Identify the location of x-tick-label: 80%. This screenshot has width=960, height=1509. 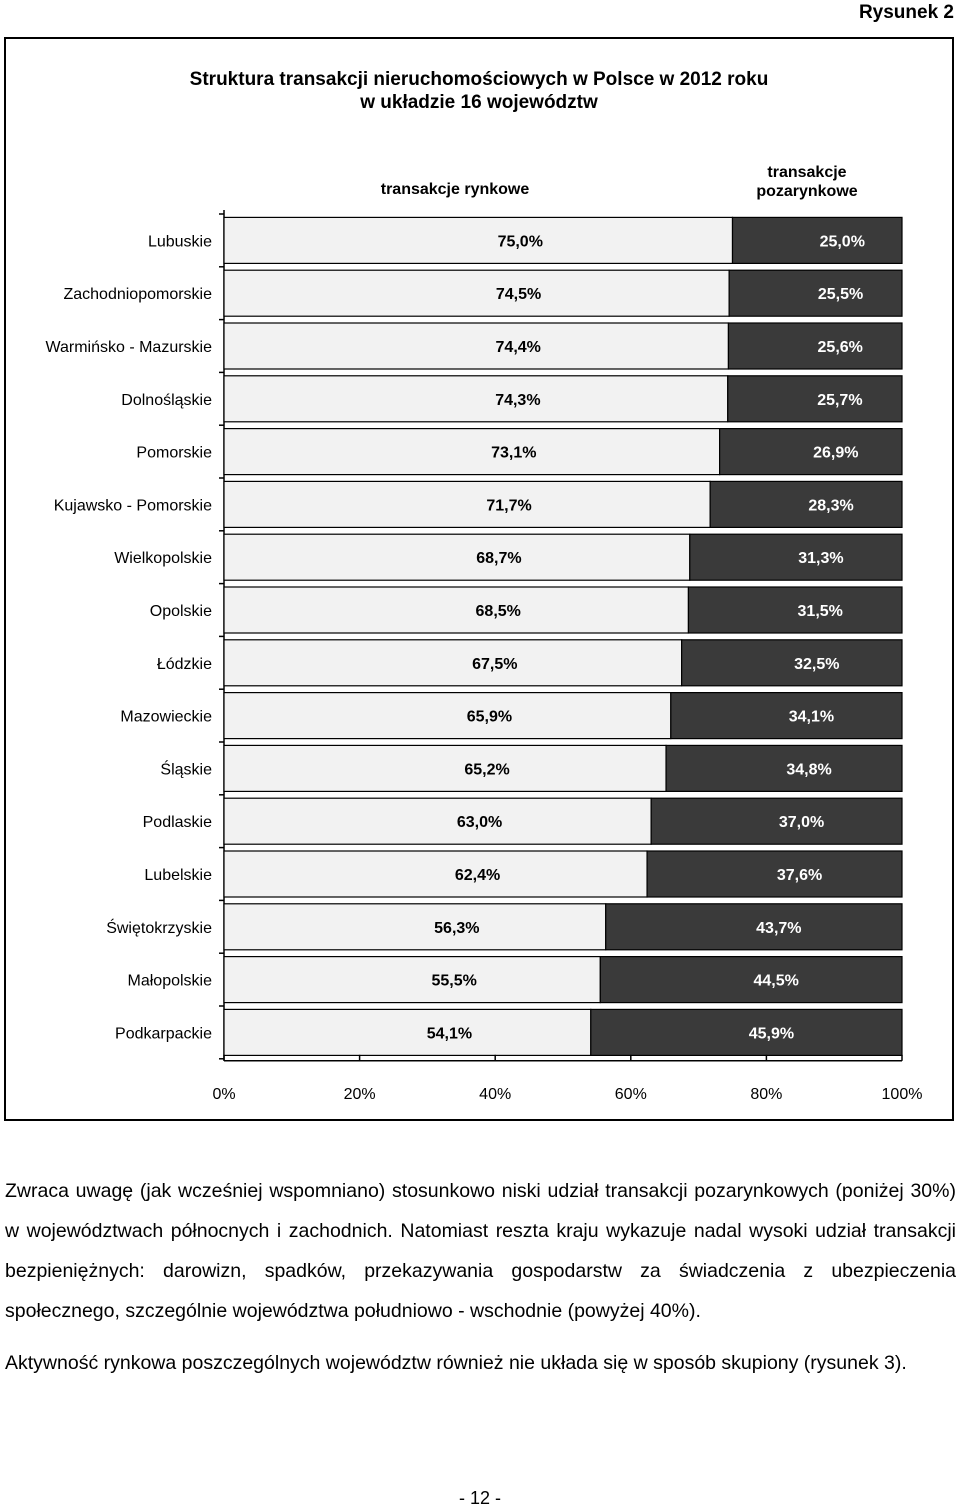
(766, 1094).